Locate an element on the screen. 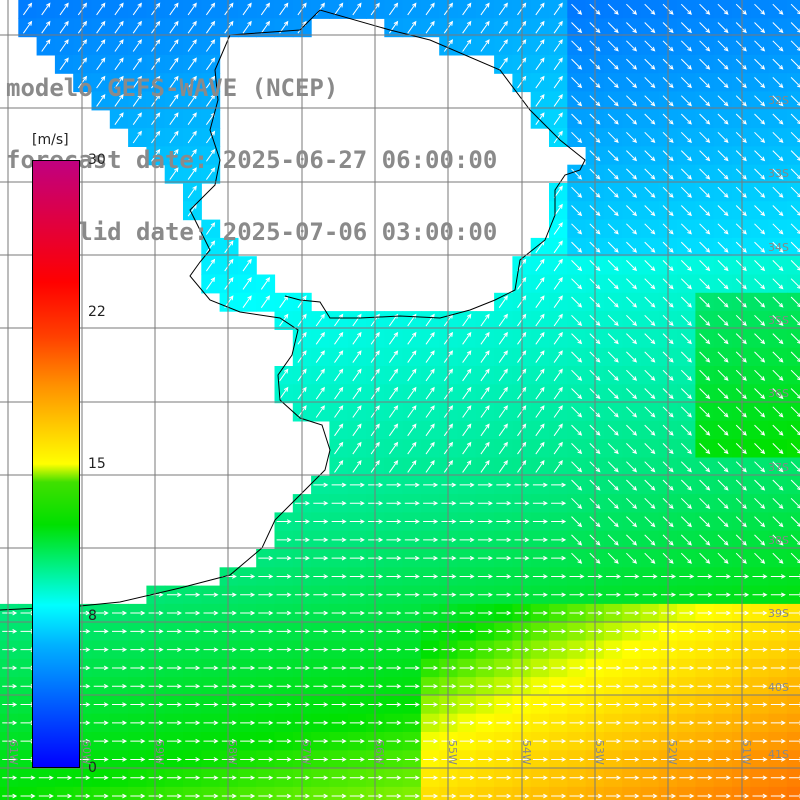 The width and height of the screenshot is (800, 800). longitude-label: 52W is located at coordinates (672, 752).